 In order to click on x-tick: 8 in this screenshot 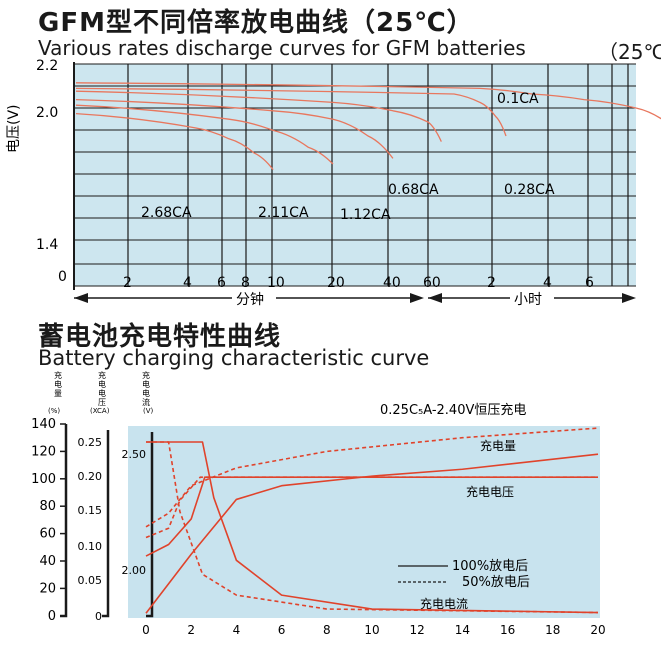, I will do `click(327, 630)`.